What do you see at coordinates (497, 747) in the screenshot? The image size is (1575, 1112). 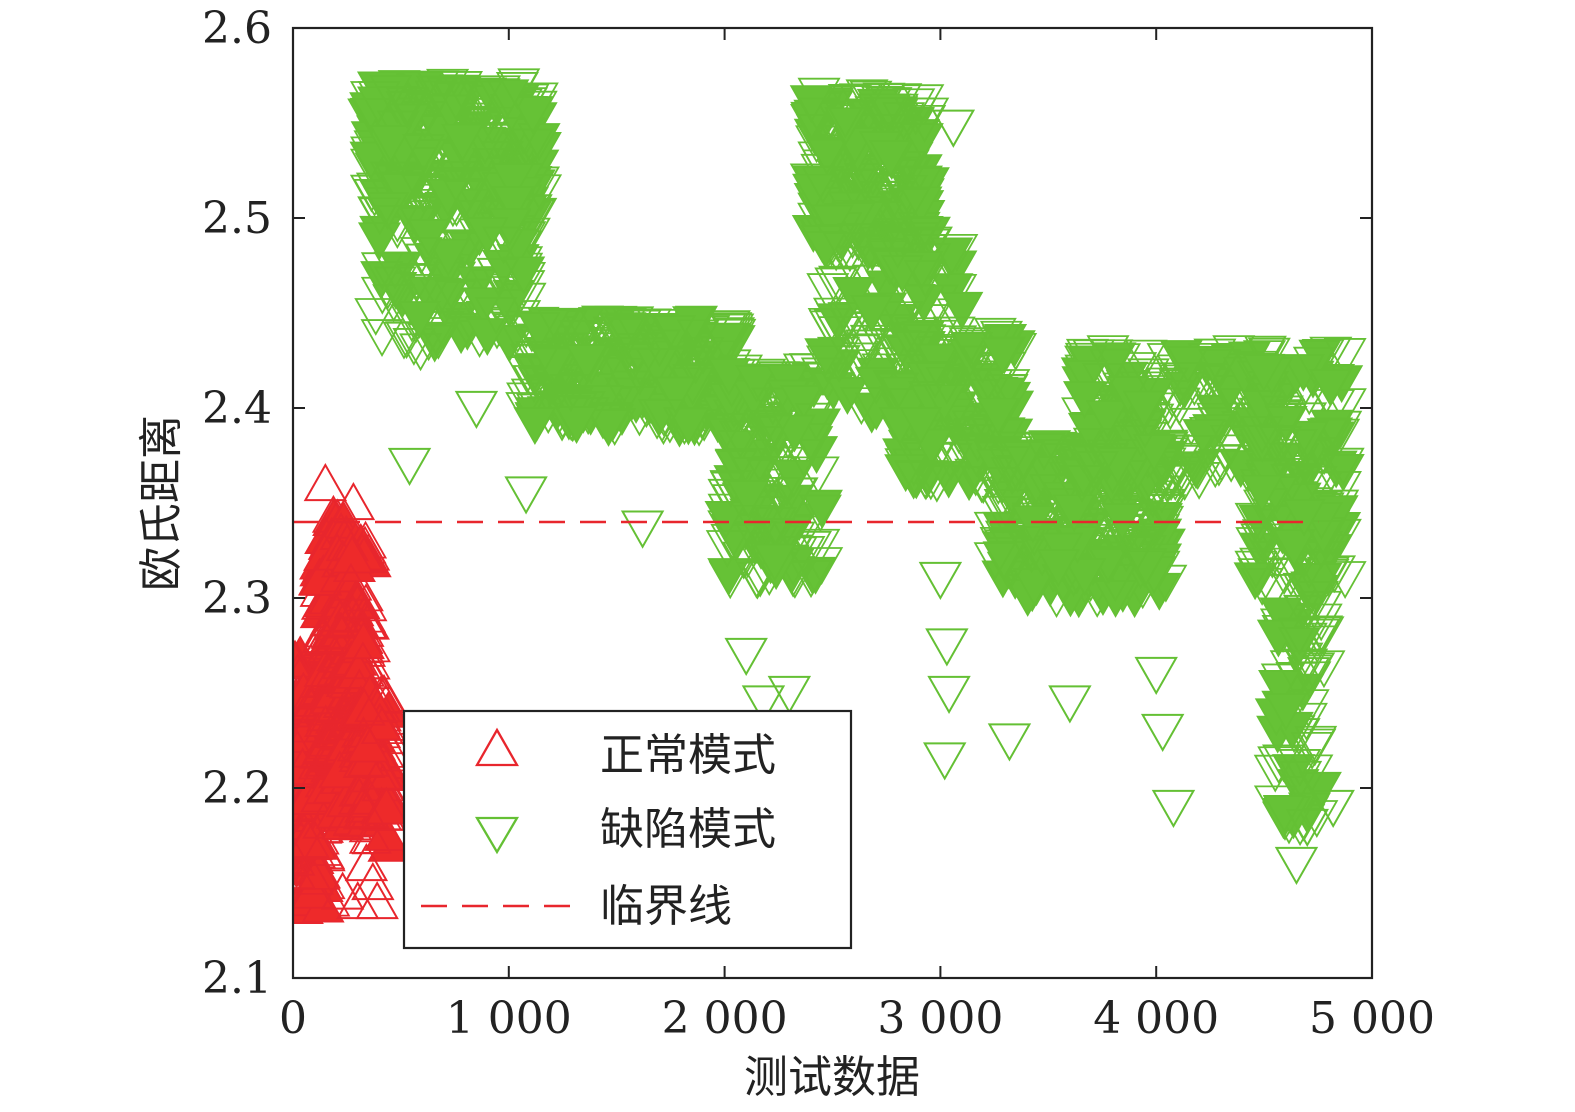 I see `legend-marker-normal` at bounding box center [497, 747].